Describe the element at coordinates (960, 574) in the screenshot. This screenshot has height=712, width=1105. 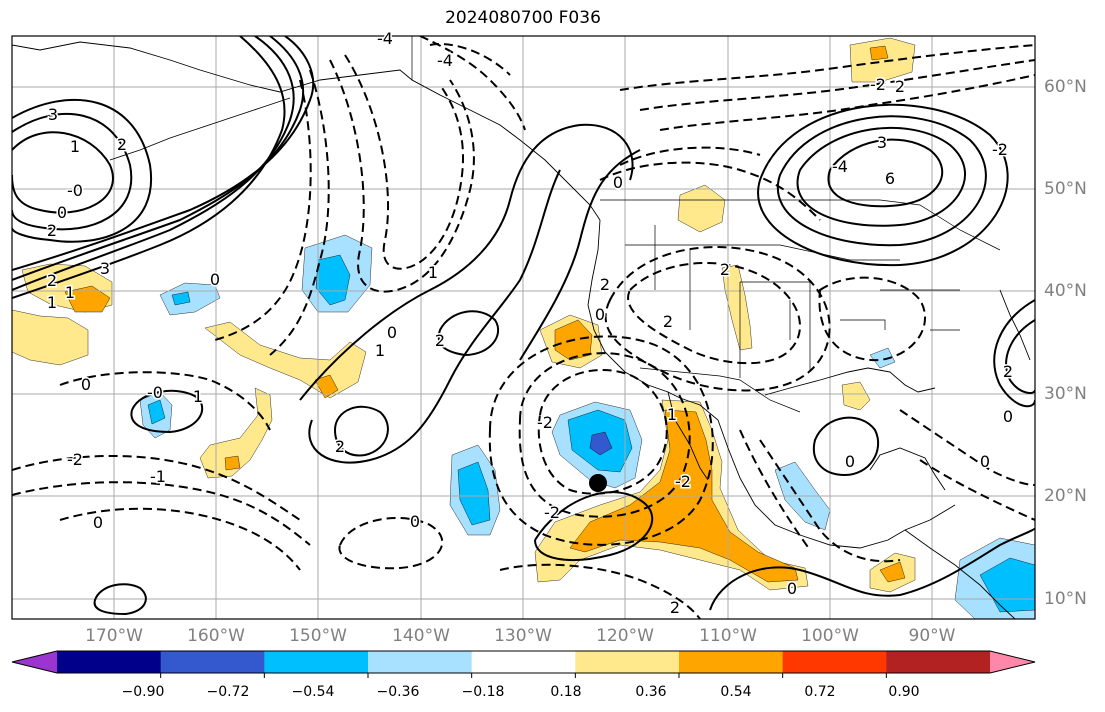
I see `coast-central-america` at that location.